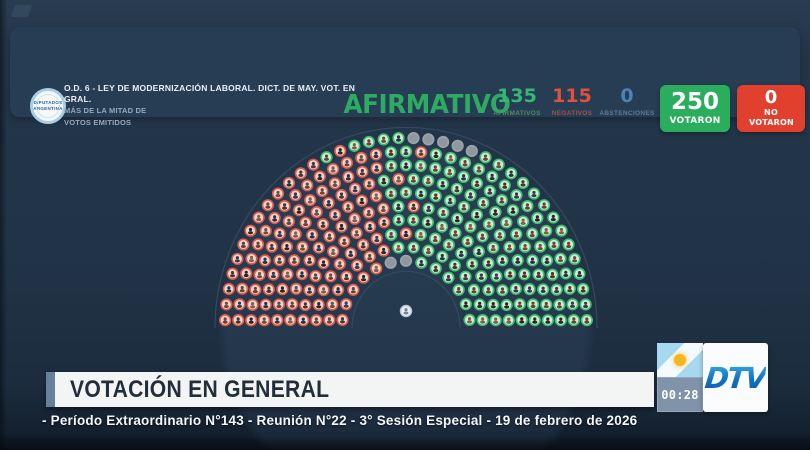 The height and width of the screenshot is (450, 810). I want to click on bottom-fade, so click(405, 443).